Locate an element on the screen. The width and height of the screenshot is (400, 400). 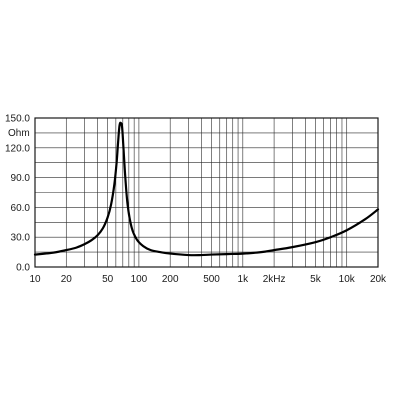
x-tick-label: 100 is located at coordinates (139, 279).